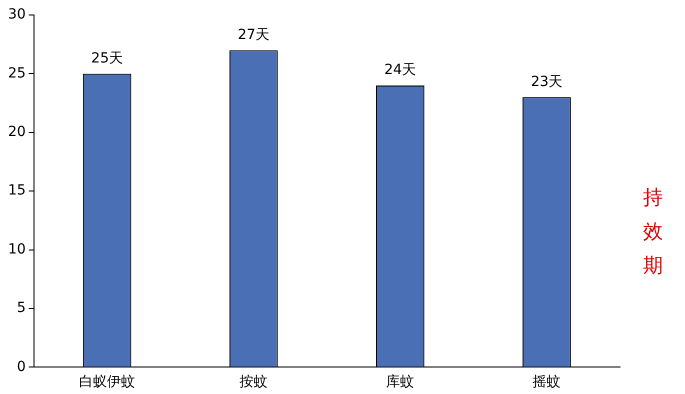 This screenshot has height=394, width=685. I want to click on data-label: 27天, so click(254, 34).